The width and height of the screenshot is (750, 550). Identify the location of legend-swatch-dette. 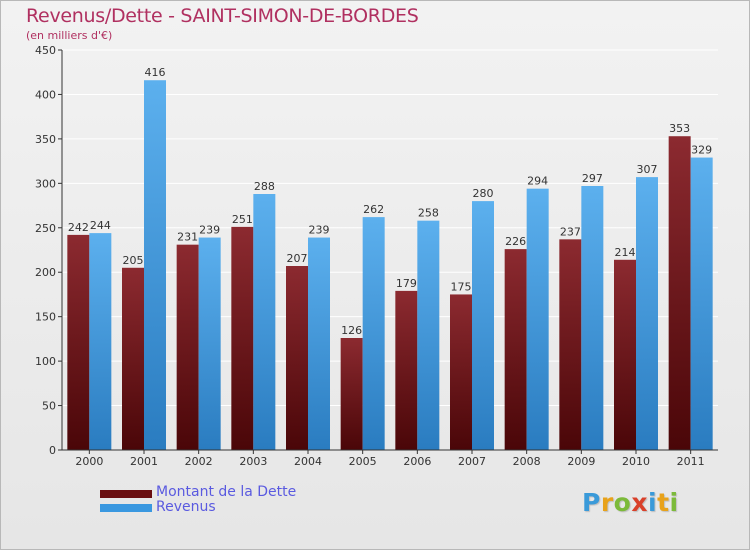
(126, 494).